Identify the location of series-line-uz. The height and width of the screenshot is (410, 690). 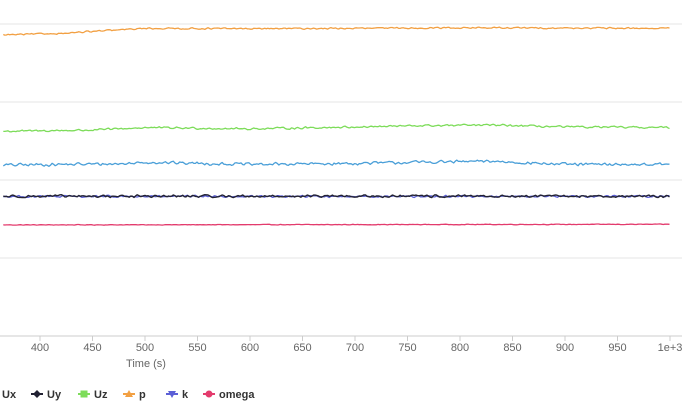
(336, 128).